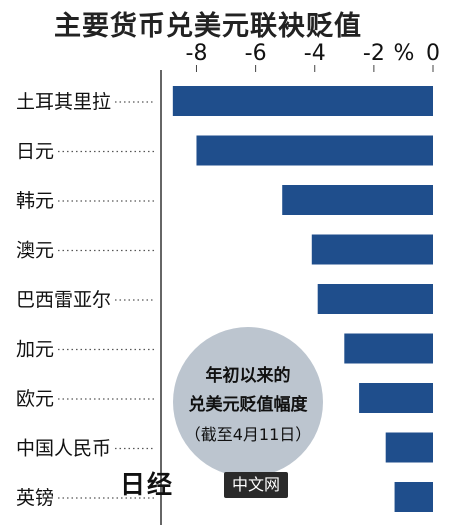 The width and height of the screenshot is (450, 525). I want to click on annotation-text: （截至4月11日）, so click(248, 434).